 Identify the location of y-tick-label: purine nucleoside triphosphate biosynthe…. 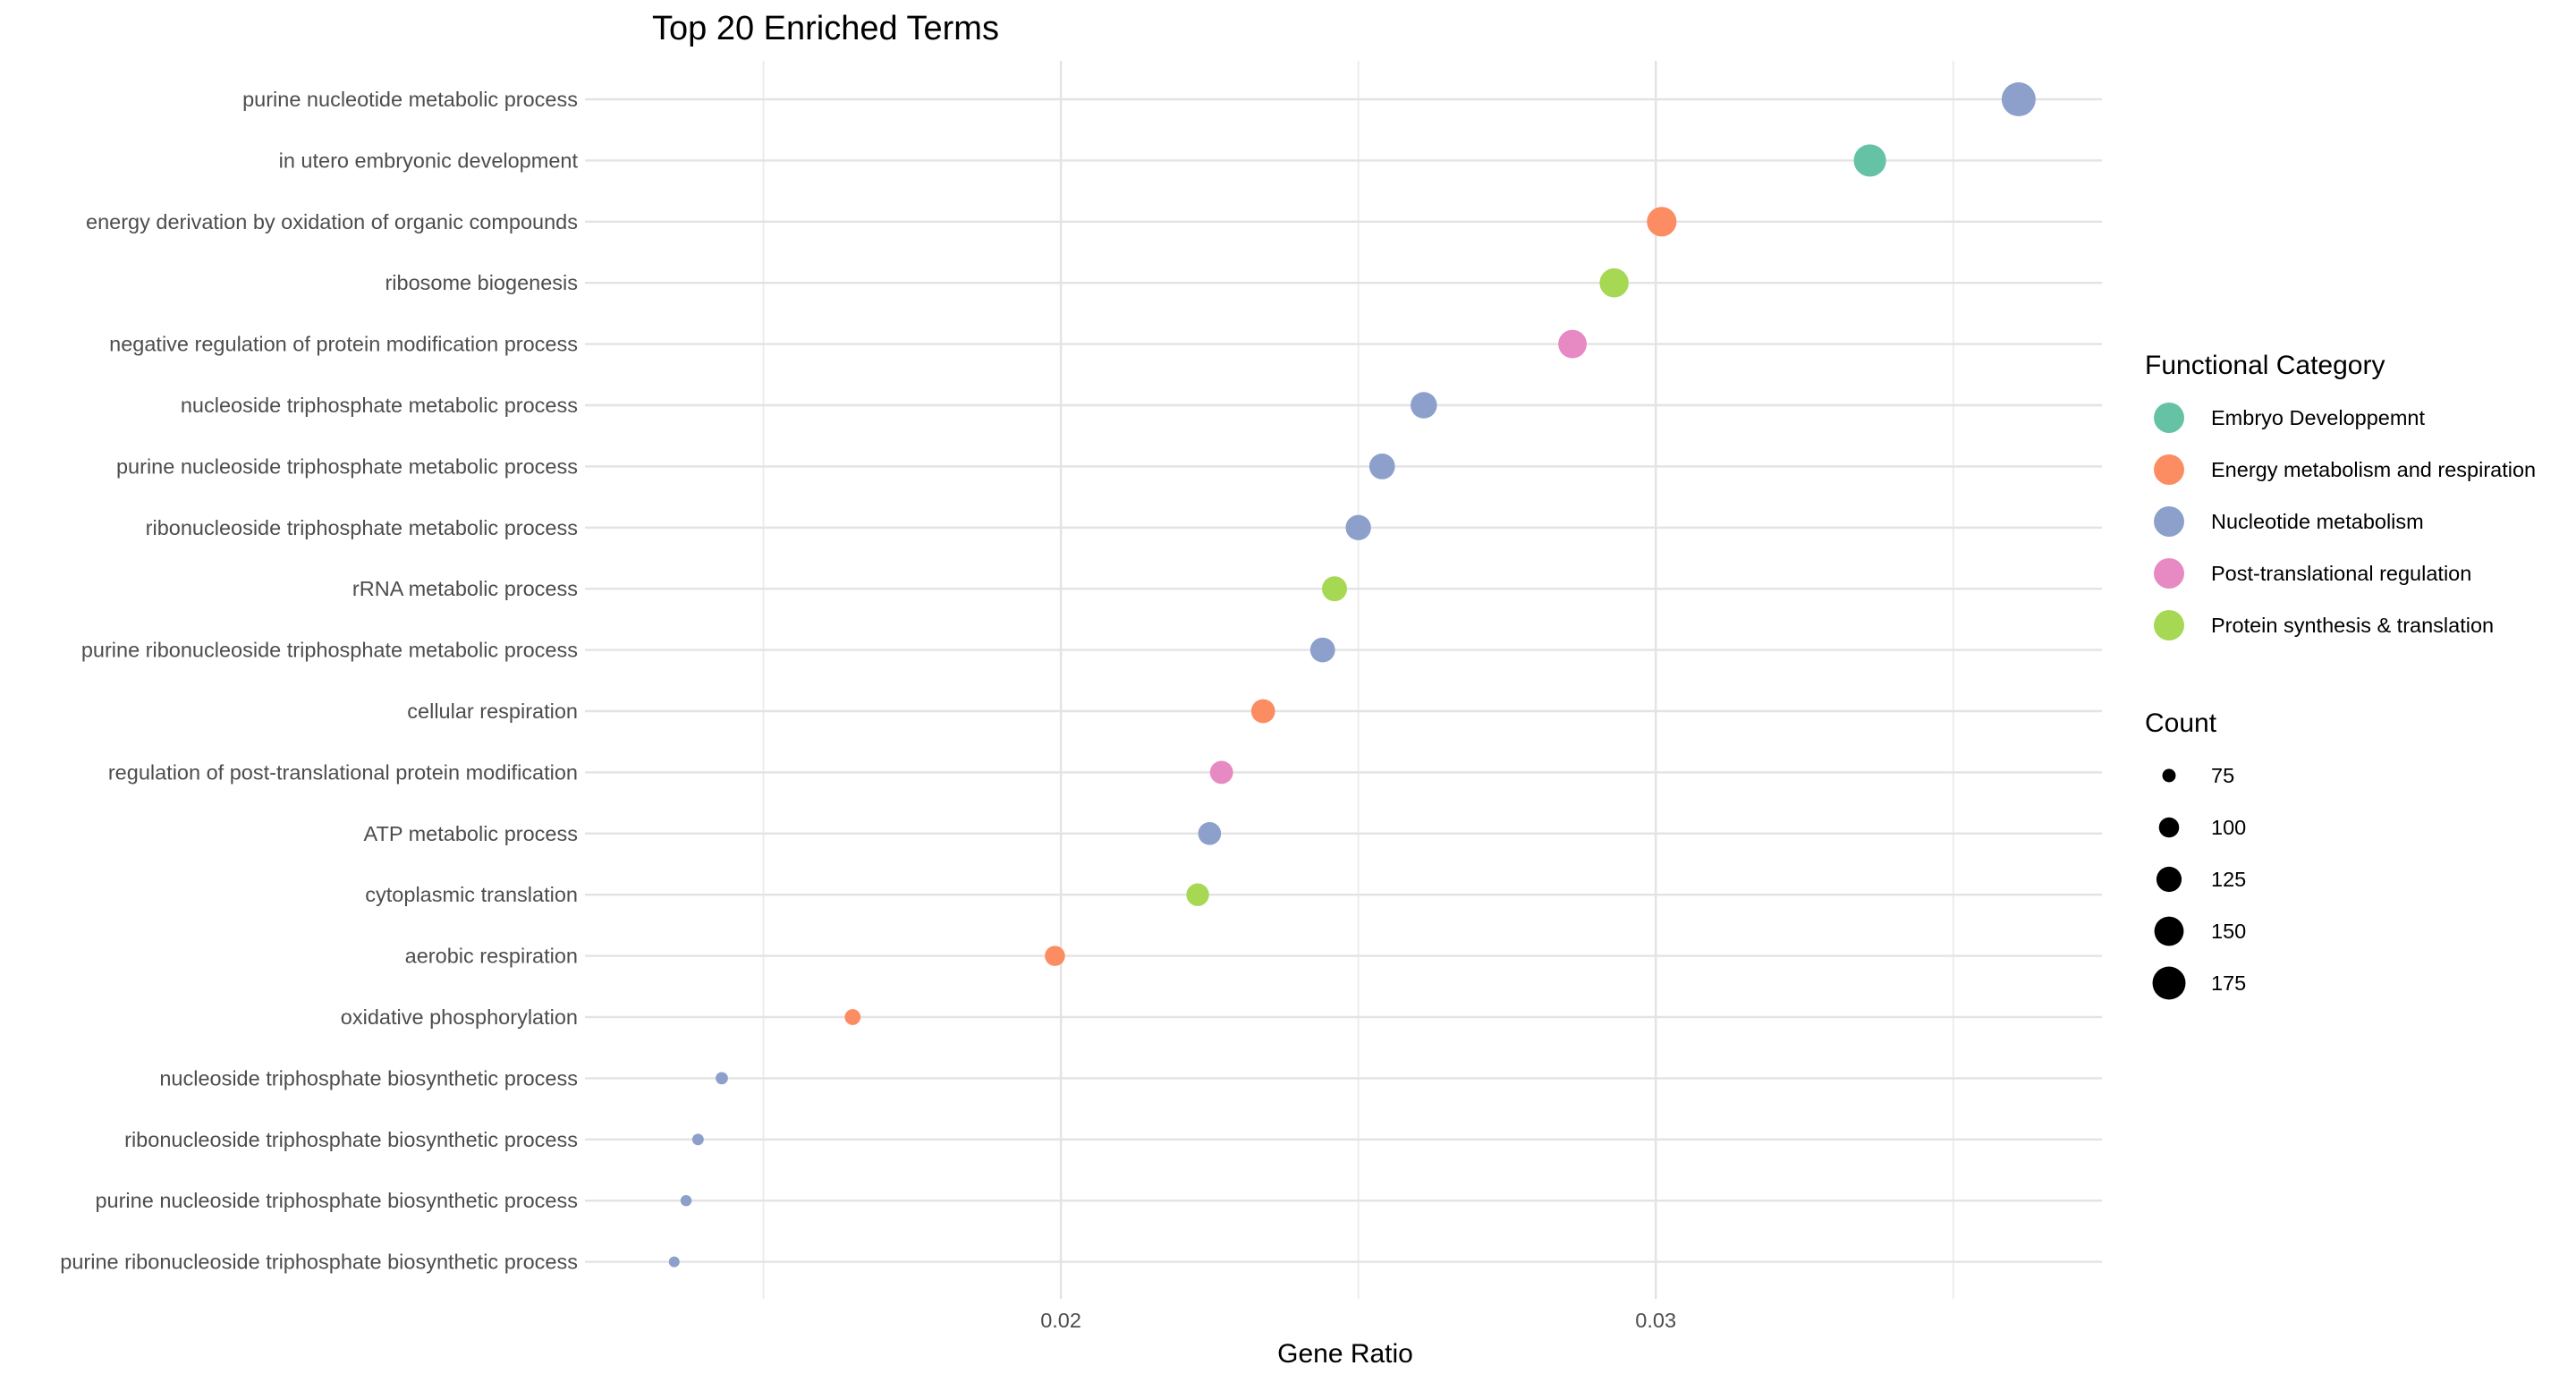
(336, 1200).